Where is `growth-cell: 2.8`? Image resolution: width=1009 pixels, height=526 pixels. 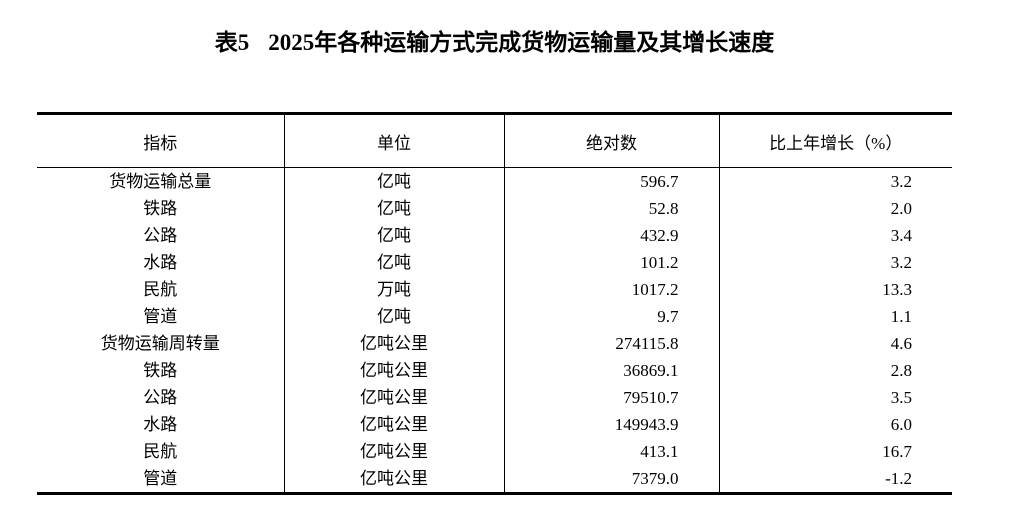 growth-cell: 2.8 is located at coordinates (835, 370).